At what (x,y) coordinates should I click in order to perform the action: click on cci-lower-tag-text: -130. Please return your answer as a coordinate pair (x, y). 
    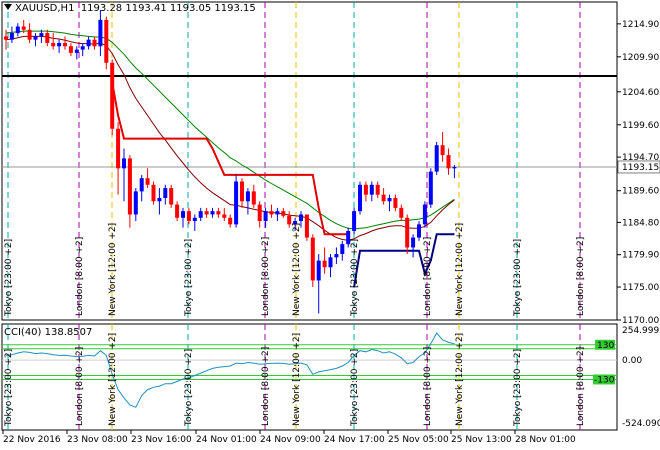
    Looking at the image, I should click on (604, 380).